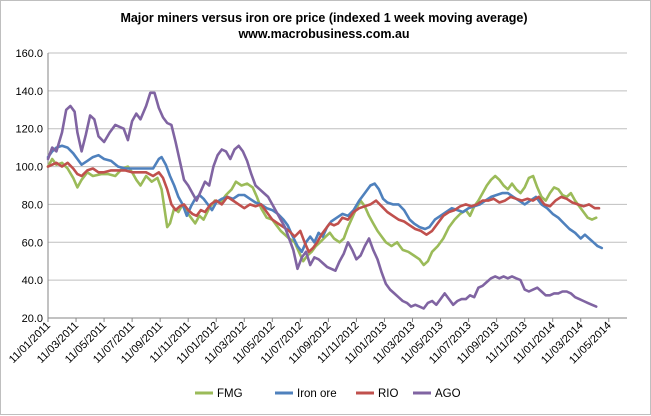 This screenshot has height=416, width=651. I want to click on y-axis-tick-labels: 20.0 40.0 60.0 80.0 100.0 120.0 140.0 160.0, so click(29, 186).